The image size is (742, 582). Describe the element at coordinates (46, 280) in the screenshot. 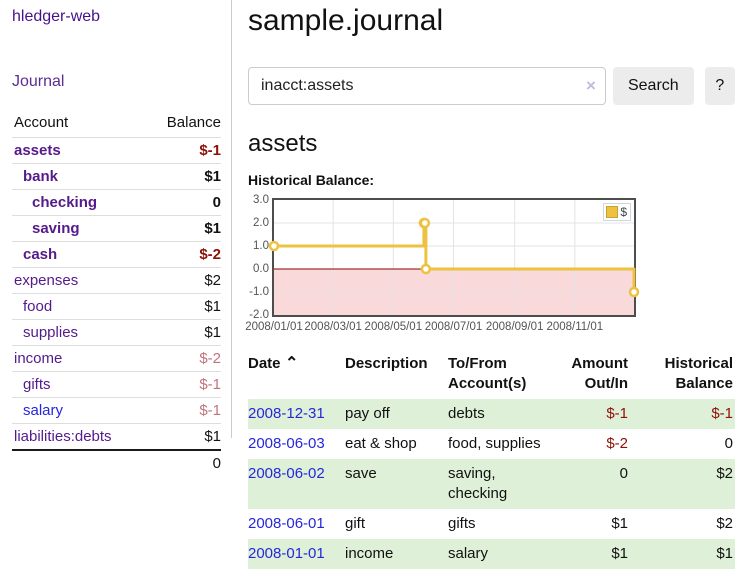

I see `account-link-expenses: expenses` at that location.